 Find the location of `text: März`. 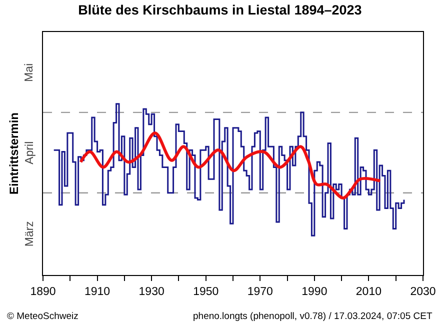

text: März is located at coordinates (30, 233).